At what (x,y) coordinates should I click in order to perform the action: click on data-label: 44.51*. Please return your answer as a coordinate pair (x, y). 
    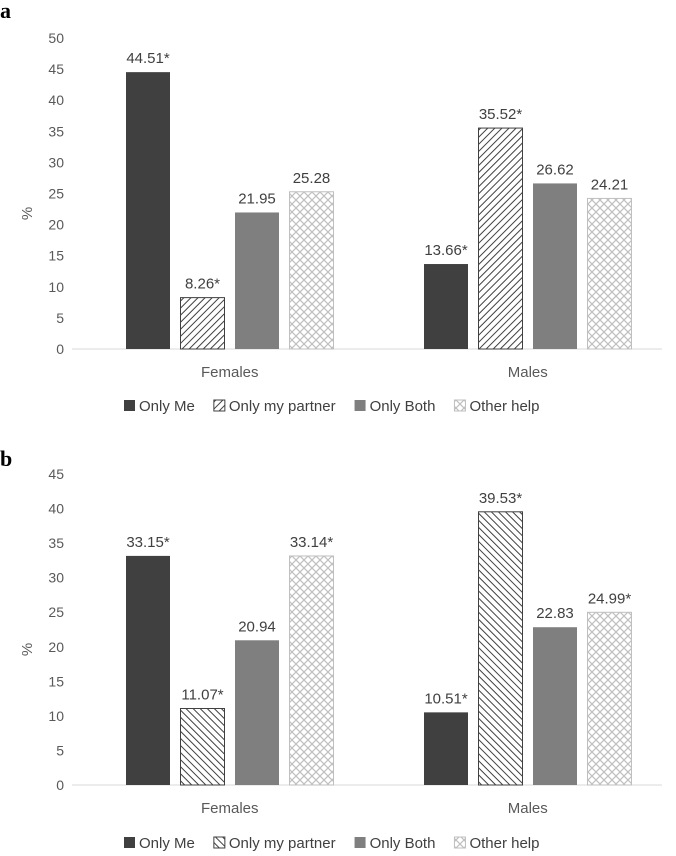
    Looking at the image, I should click on (148, 58).